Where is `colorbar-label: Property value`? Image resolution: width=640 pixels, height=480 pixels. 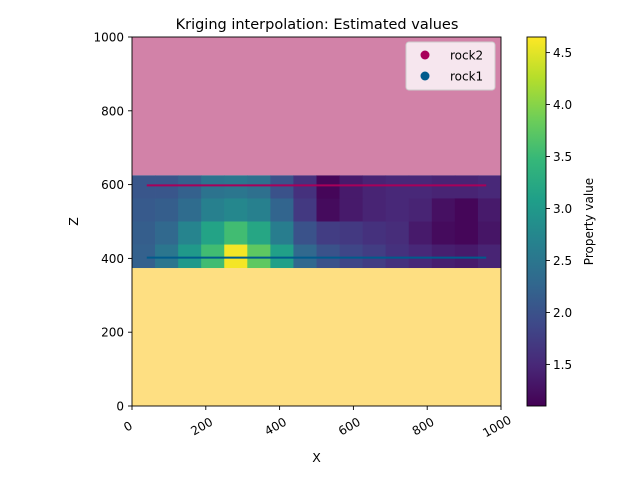 colorbar-label: Property value is located at coordinates (589, 221).